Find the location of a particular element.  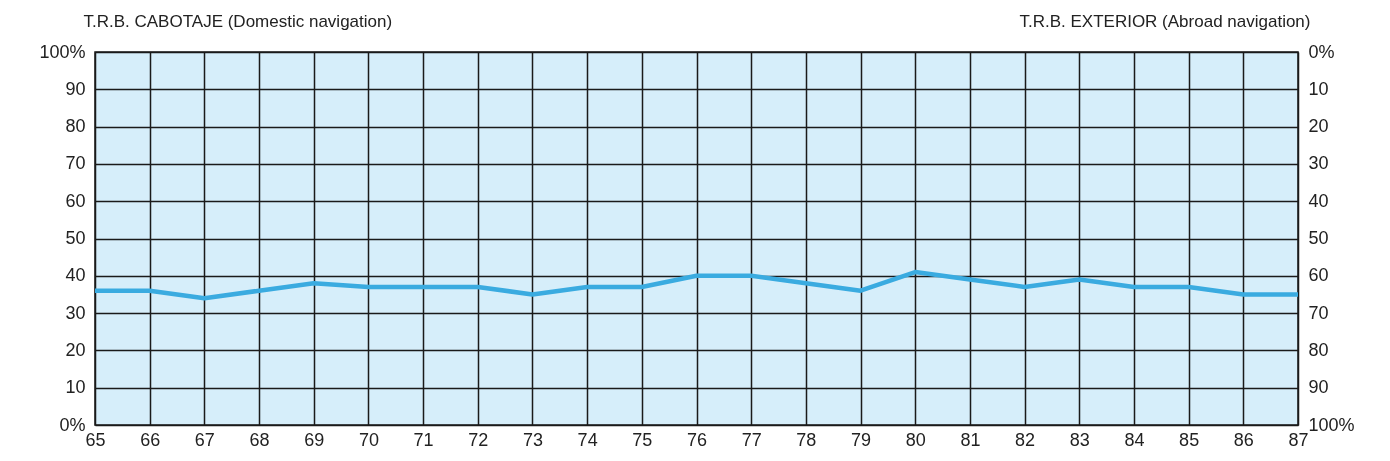

y-tick-label: 90 is located at coordinates (75, 88).